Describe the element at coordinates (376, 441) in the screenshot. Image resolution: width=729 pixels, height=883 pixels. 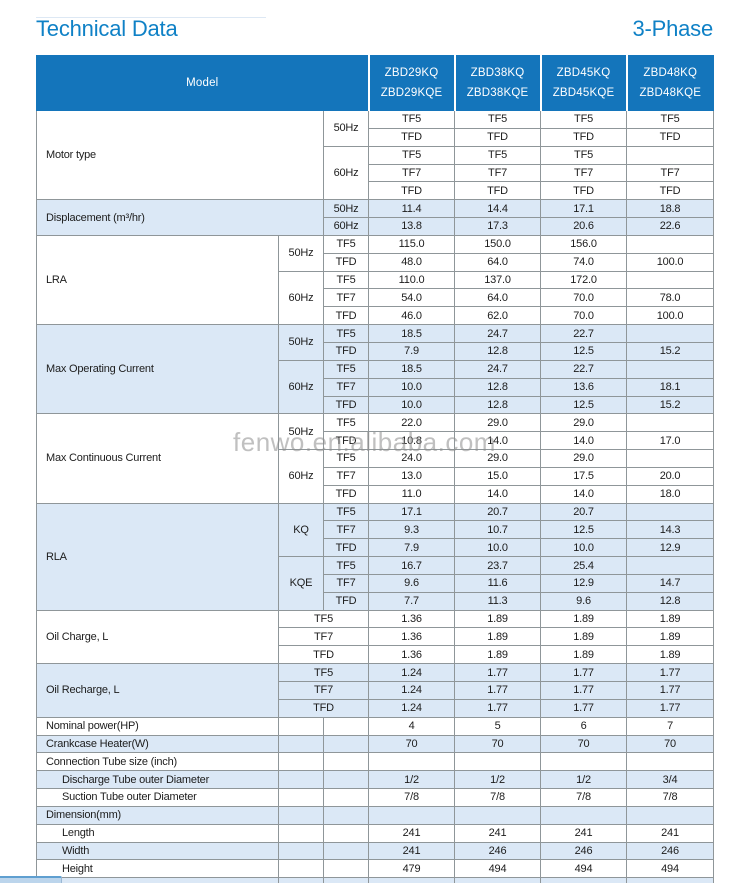
I see `table-row: TFD 10.8 14.0 14.0 17.0` at that location.